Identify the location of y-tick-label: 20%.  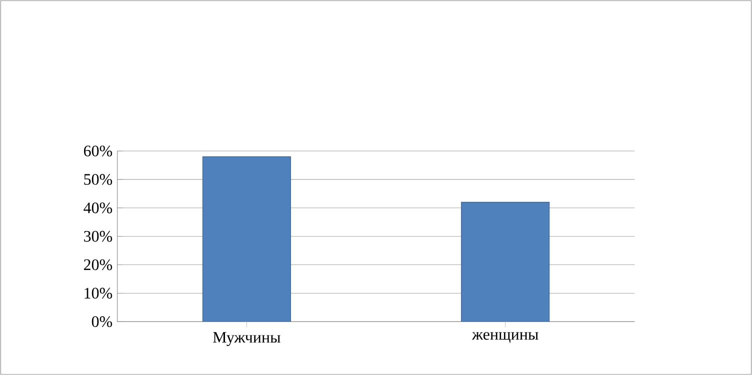
(98, 264).